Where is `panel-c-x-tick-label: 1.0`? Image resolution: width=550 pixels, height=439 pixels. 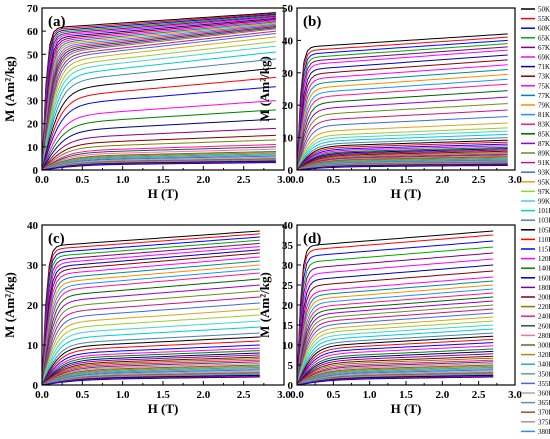
panel-c-x-tick-label: 1.0 is located at coordinates (123, 395).